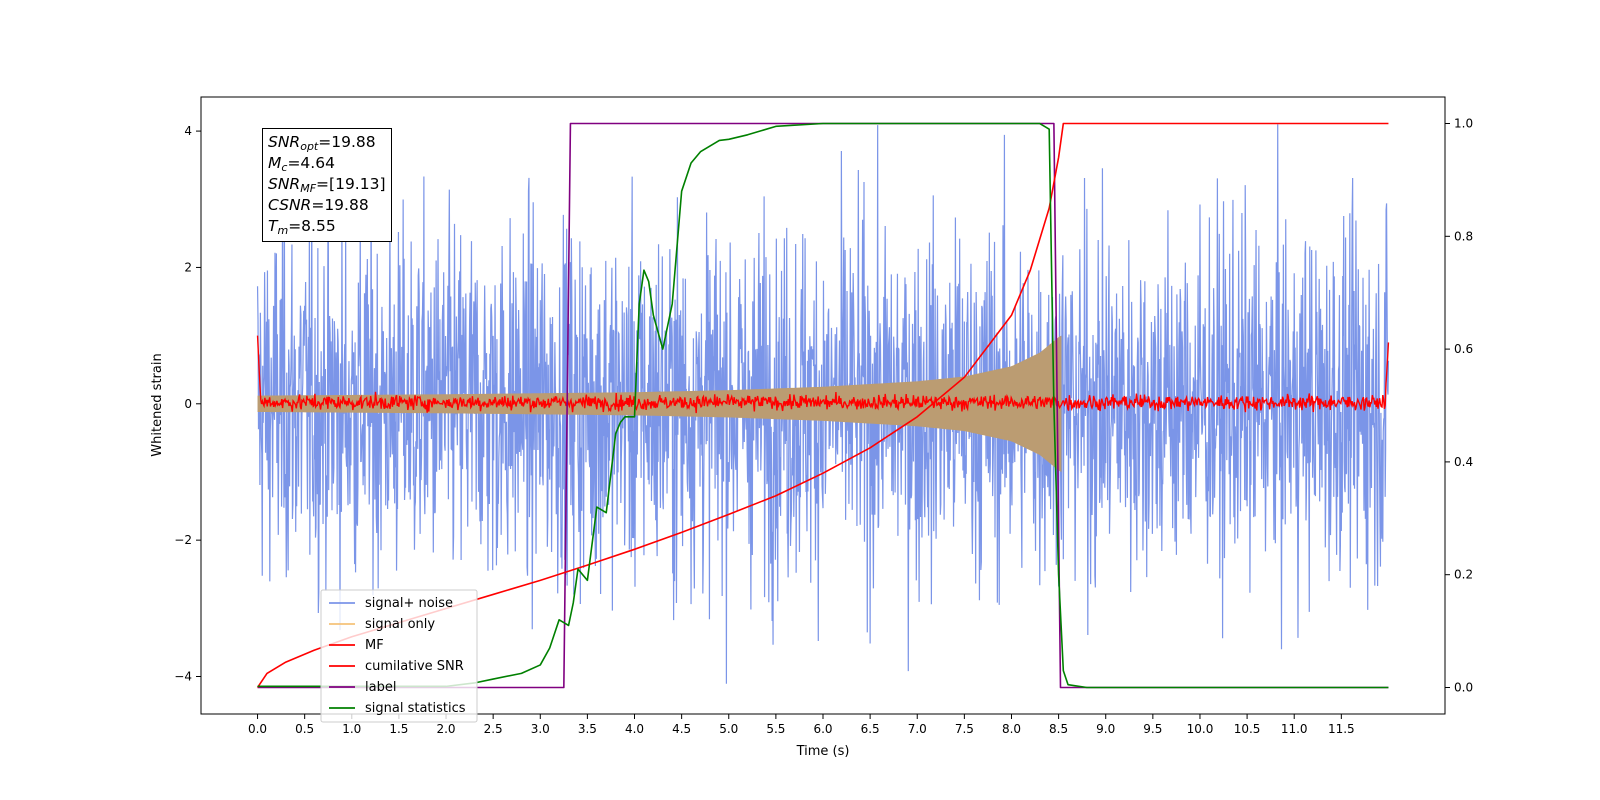  I want to click on y-right-tick-label: 0.8, so click(1463, 236).